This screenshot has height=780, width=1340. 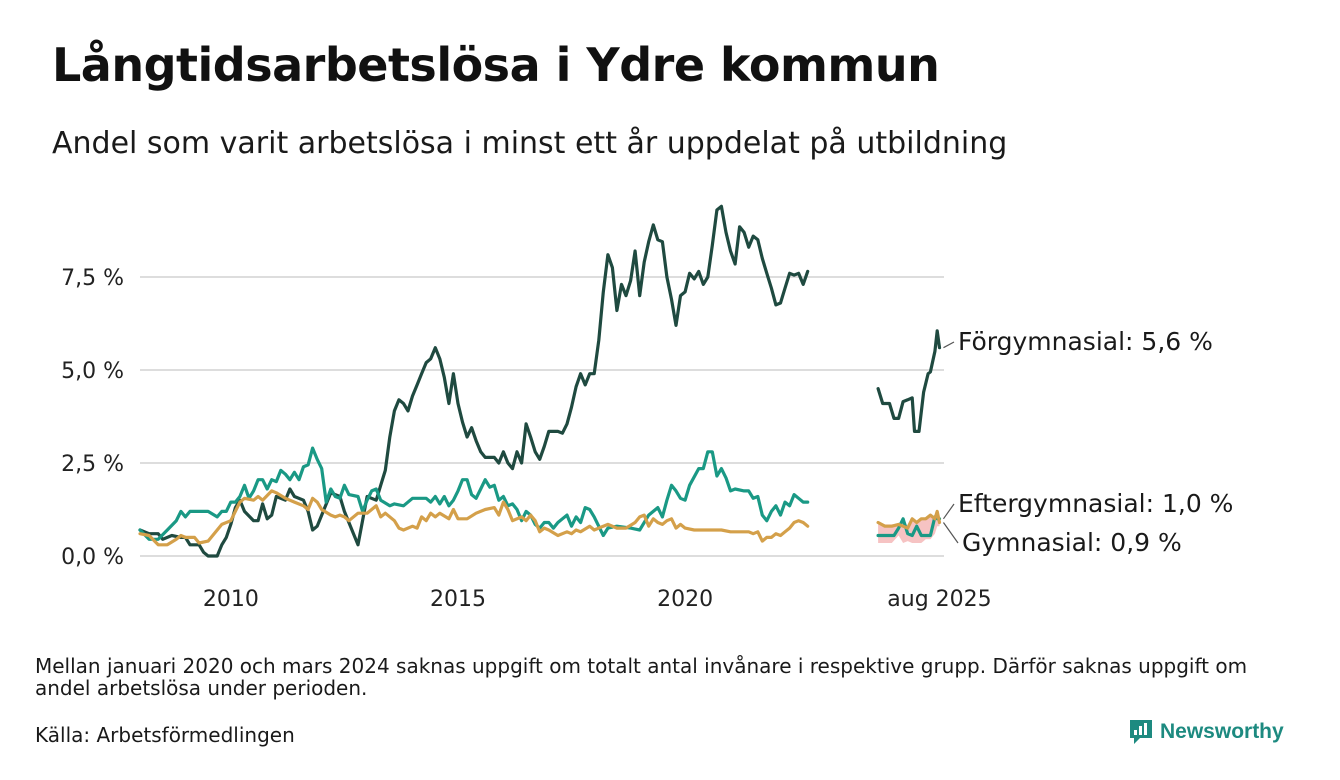 What do you see at coordinates (1072, 542) in the screenshot?
I see `series-end-label-gymnasial: Gymnasial: 0,9 %` at bounding box center [1072, 542].